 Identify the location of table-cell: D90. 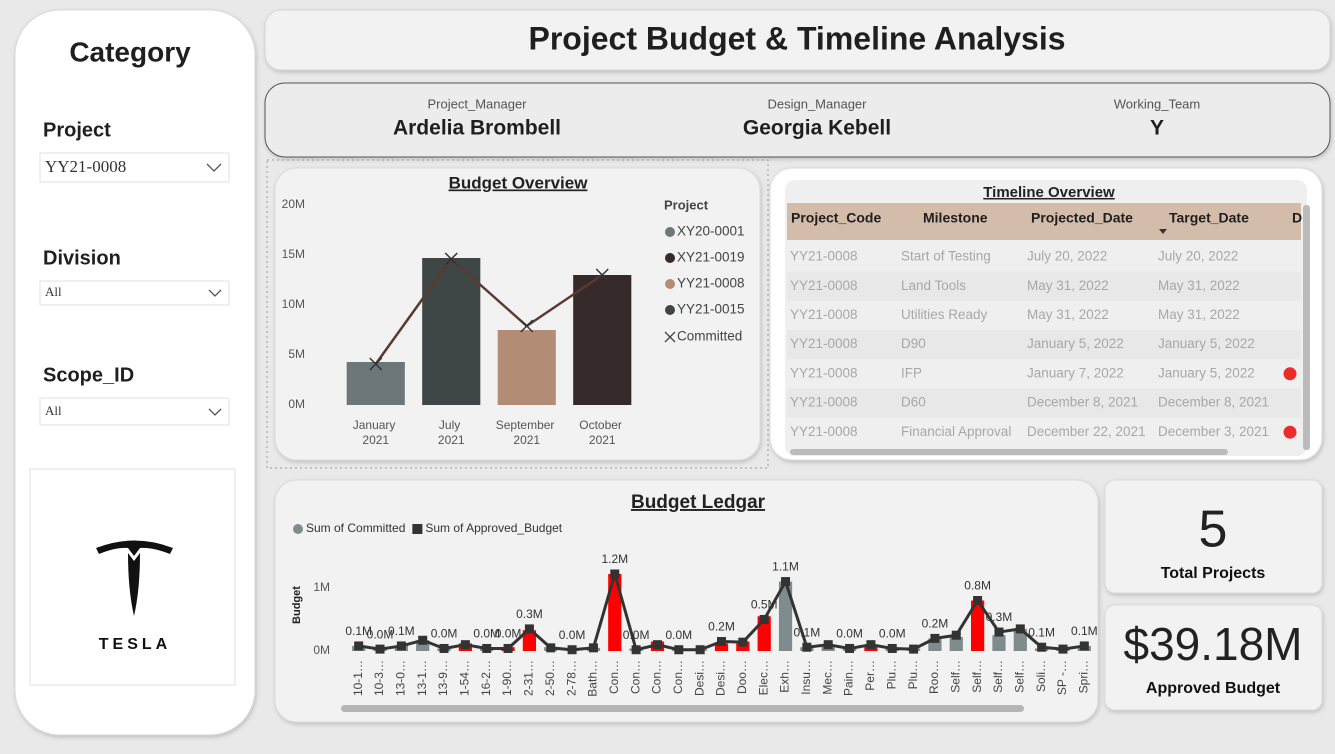
(913, 343).